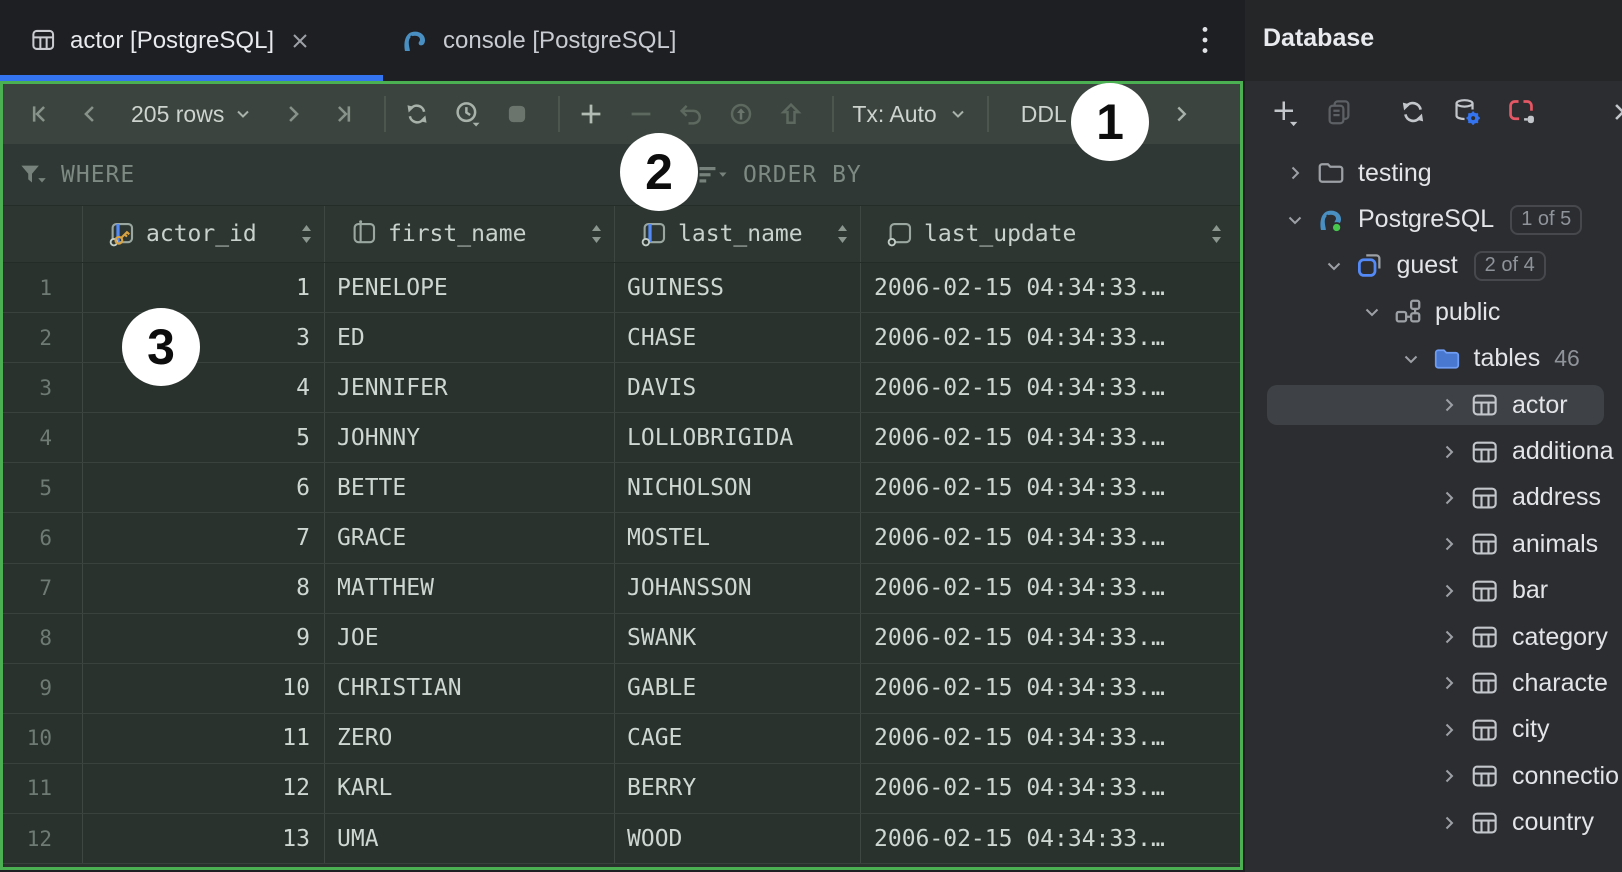  I want to click on cell-last-name: SWANK, so click(738, 638).